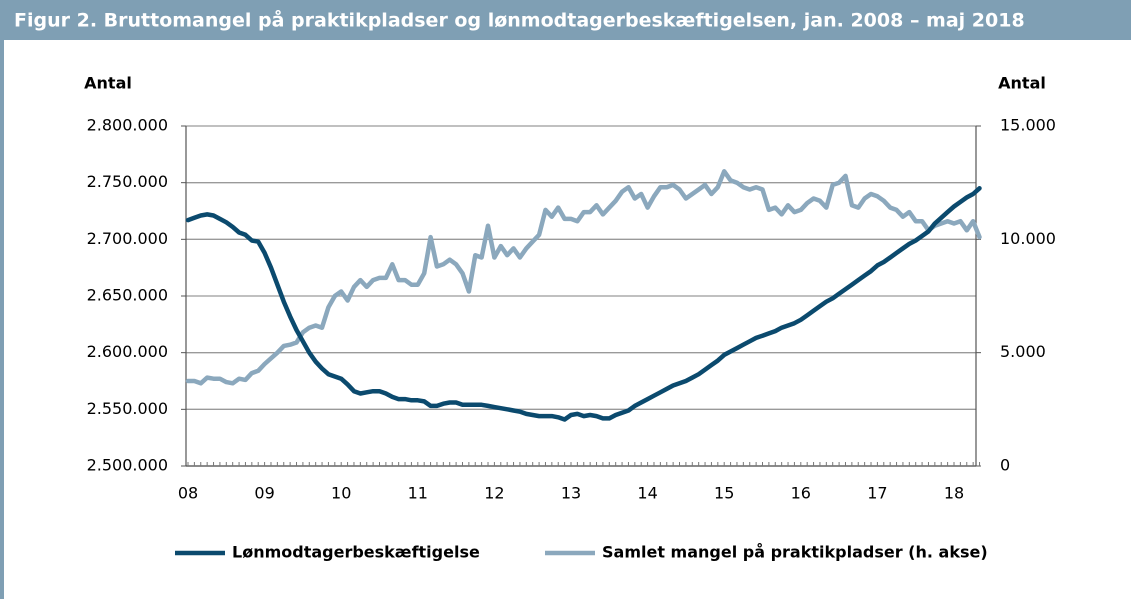  Describe the element at coordinates (127, 238) in the screenshot. I see `y-tick-label: 2.700.000` at that location.